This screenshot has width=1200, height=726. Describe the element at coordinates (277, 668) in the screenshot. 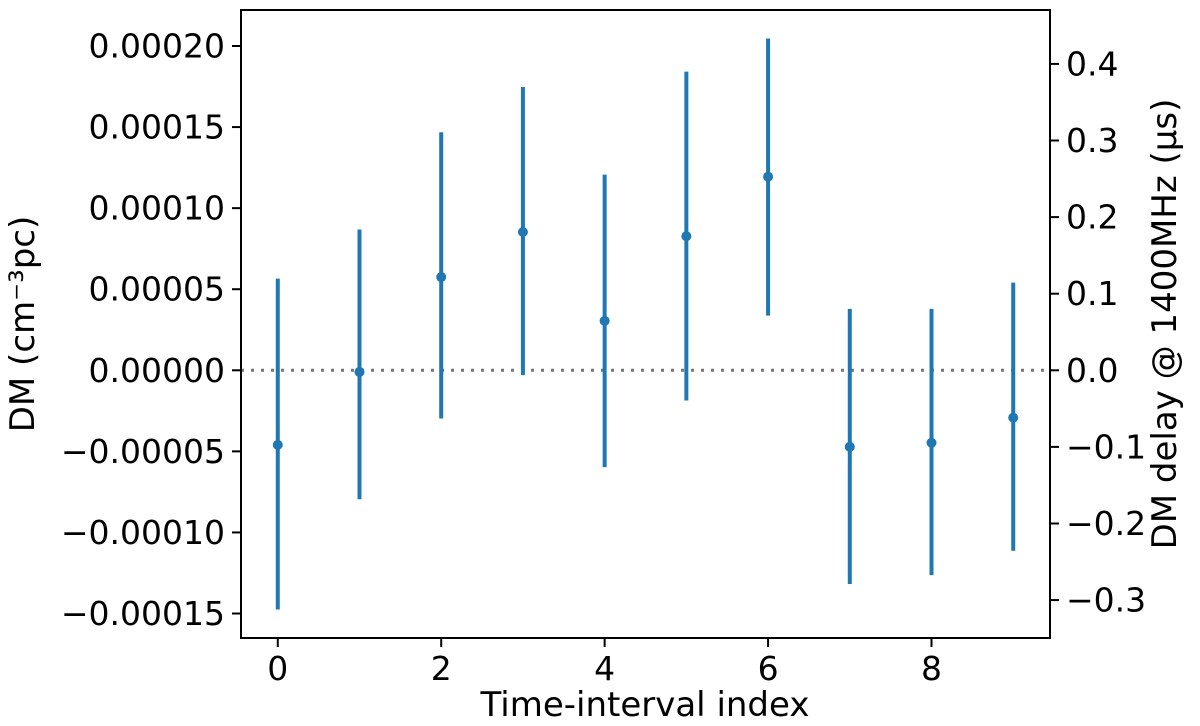

I see `x-tick-label: 0` at that location.